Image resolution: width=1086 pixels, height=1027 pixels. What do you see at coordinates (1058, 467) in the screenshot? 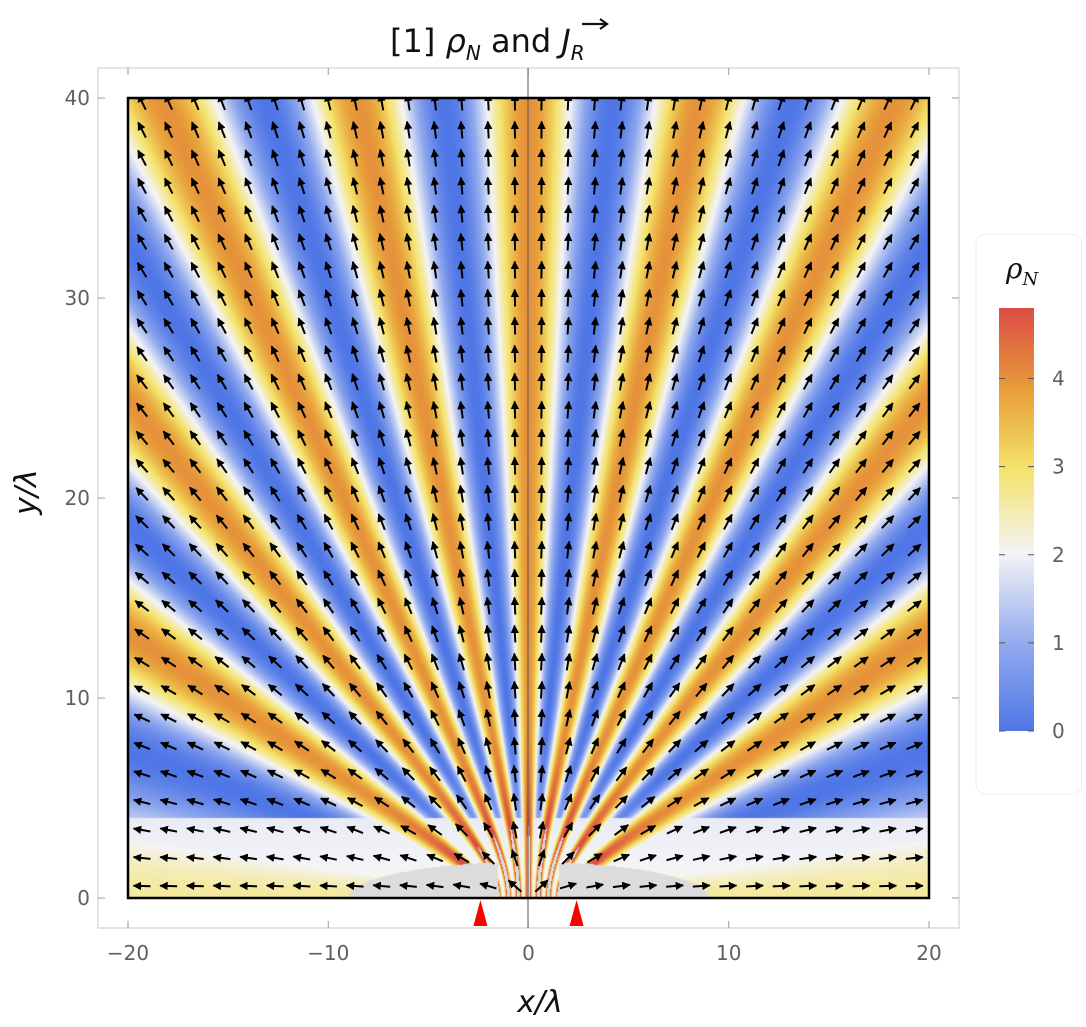
I see `legend-tick-label: 3` at bounding box center [1058, 467].